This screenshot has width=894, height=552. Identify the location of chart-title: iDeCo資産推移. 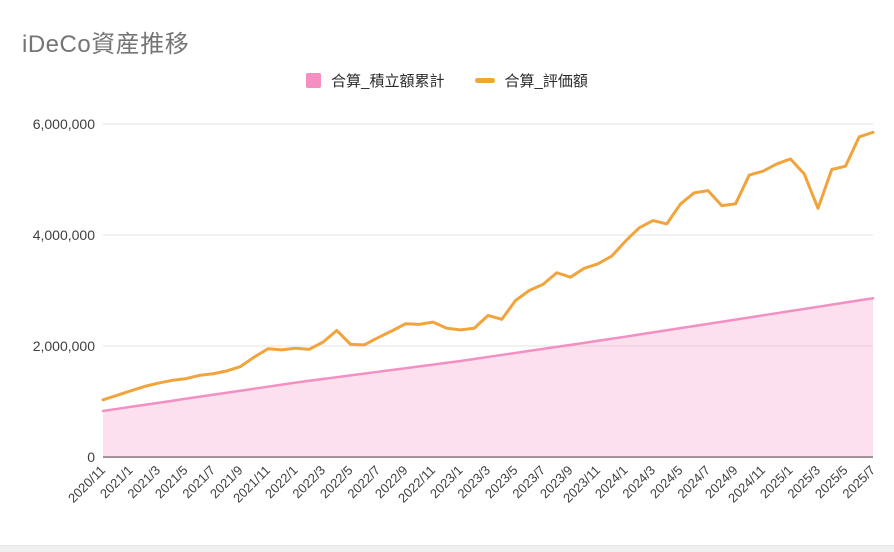
(106, 44).